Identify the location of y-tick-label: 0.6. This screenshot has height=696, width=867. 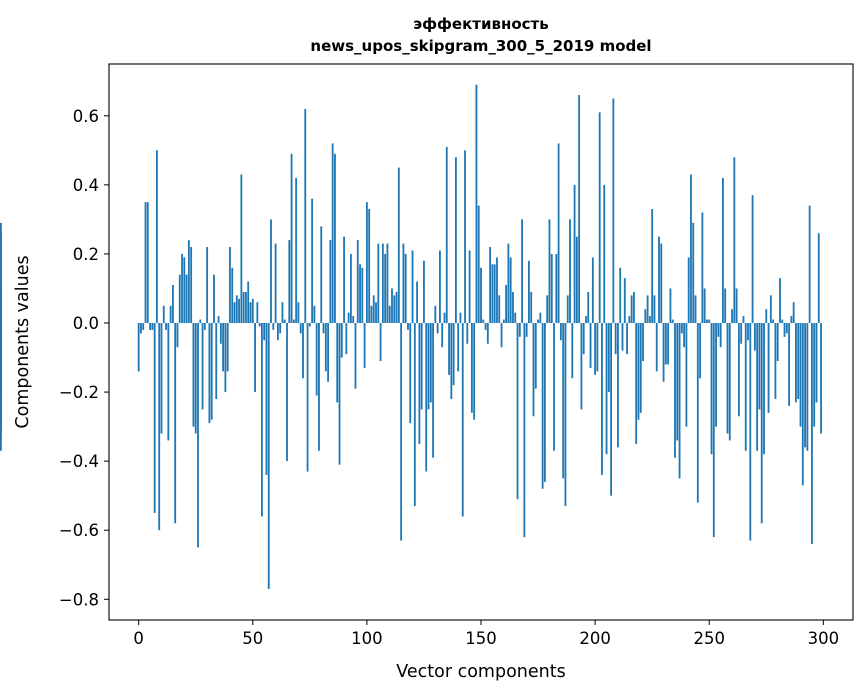
(86, 116).